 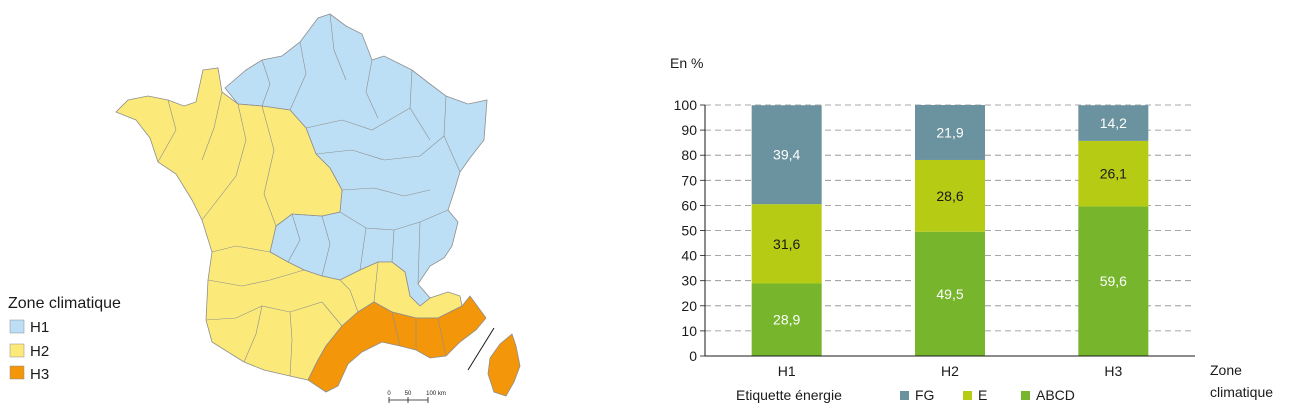 I want to click on chart-legend: Etiquette énergie FG E ABCD, so click(x=905, y=395).